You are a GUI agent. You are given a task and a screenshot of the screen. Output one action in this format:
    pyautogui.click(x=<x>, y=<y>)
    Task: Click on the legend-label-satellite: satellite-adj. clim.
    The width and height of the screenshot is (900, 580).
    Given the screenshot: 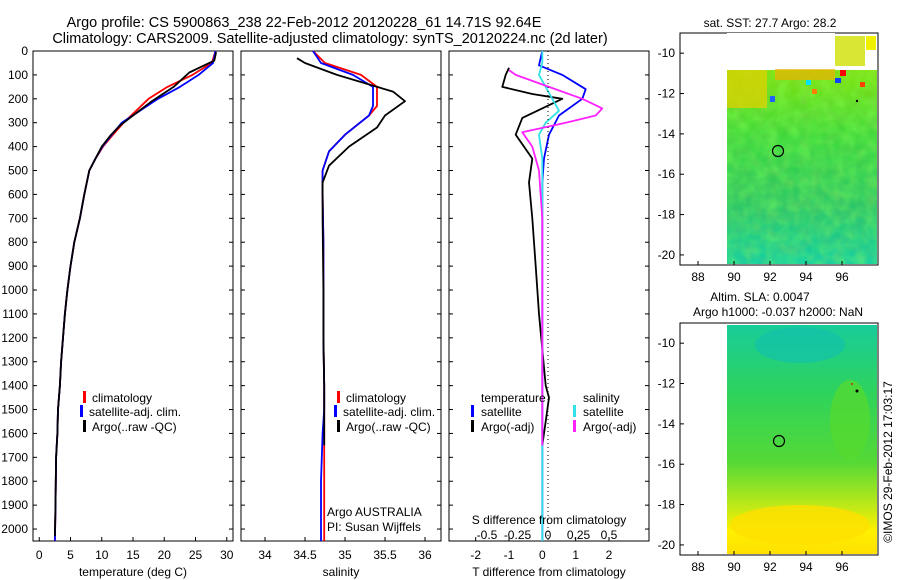 What is the action you would take?
    pyautogui.click(x=135, y=412)
    